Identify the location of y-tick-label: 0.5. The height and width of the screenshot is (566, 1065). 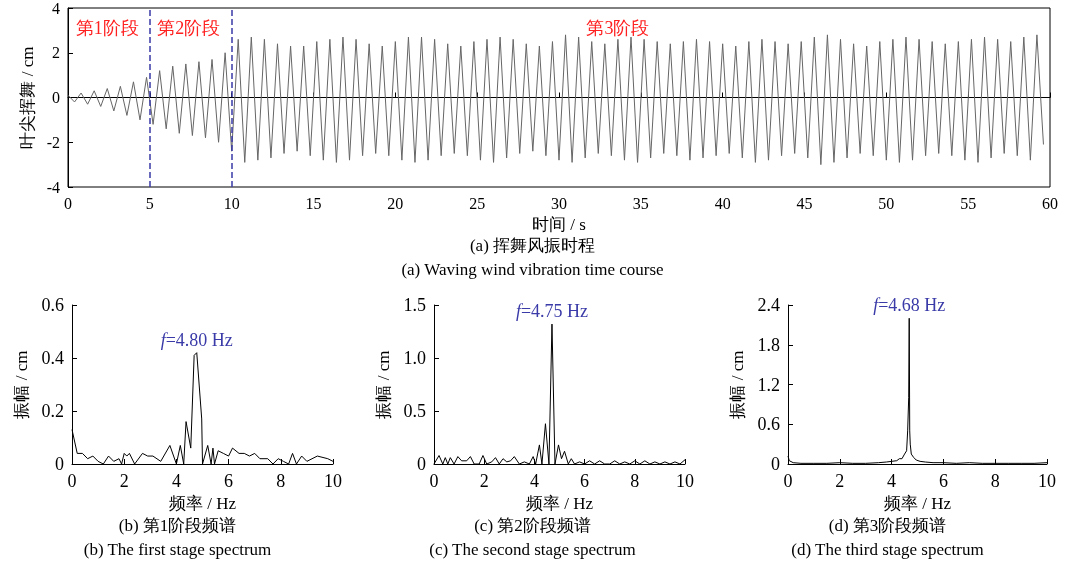
(414, 411).